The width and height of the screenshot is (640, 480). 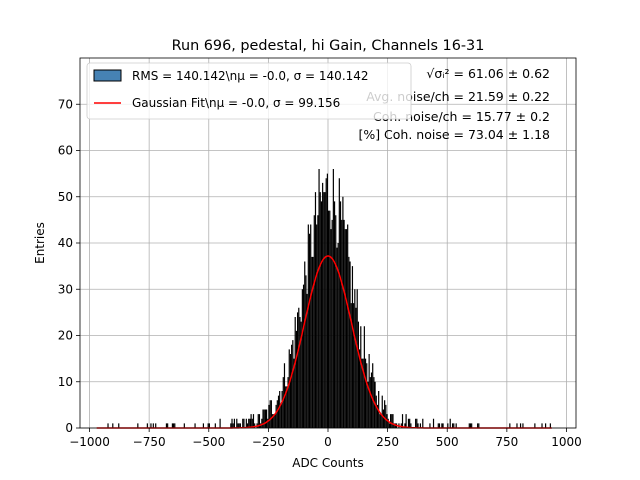 What do you see at coordinates (458, 96) in the screenshot?
I see `annotation-avg-noise: Avg. noise/ch = 21.59 ± 0.22` at bounding box center [458, 96].